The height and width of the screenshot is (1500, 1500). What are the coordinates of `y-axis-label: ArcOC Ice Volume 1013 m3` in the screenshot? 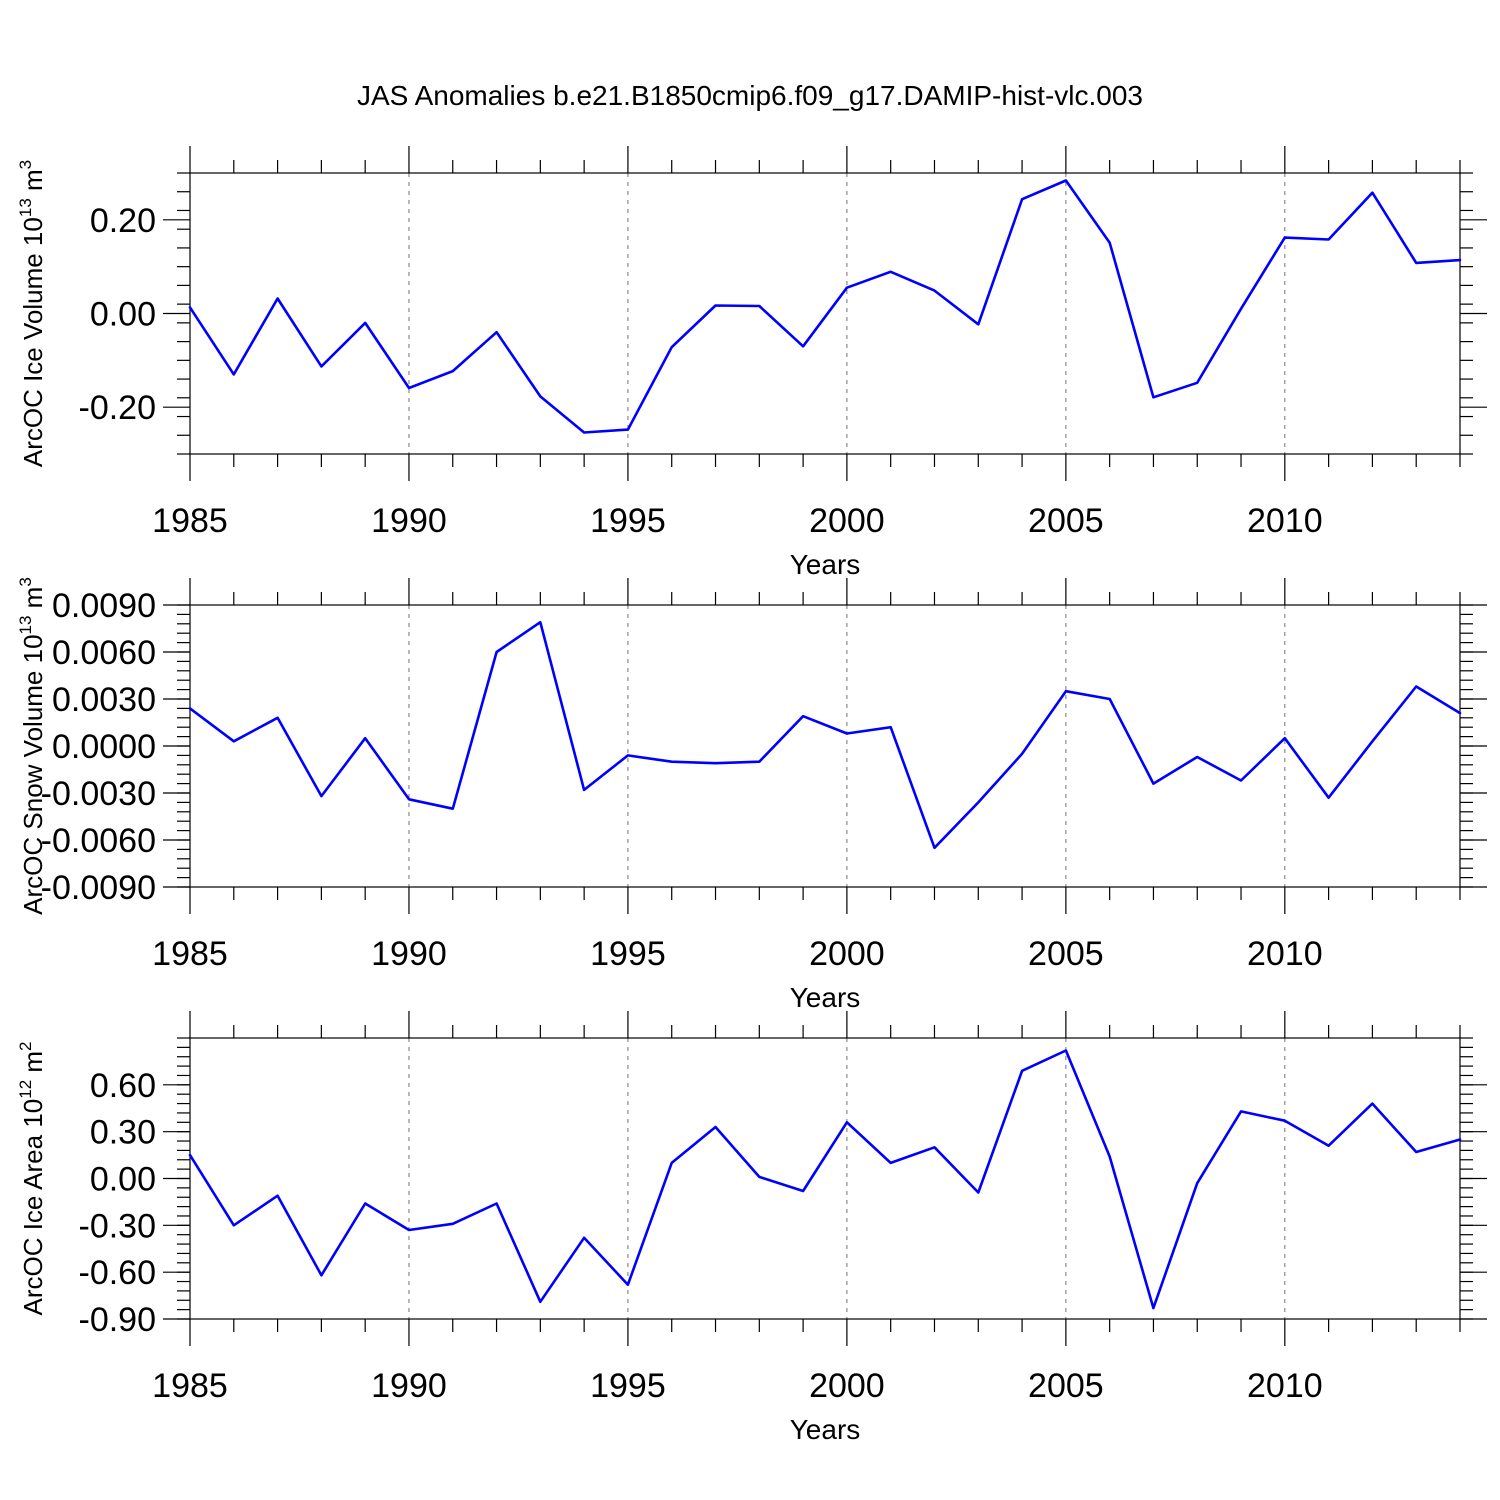 It's located at (32, 313).